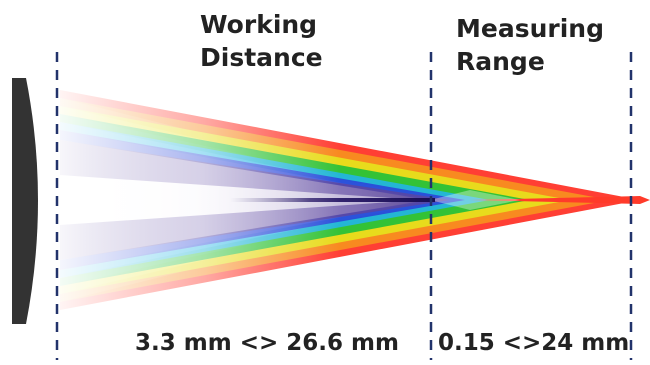 This screenshot has height=365, width=650. I want to click on measuring-range-line-1: Measuring, so click(530, 28).